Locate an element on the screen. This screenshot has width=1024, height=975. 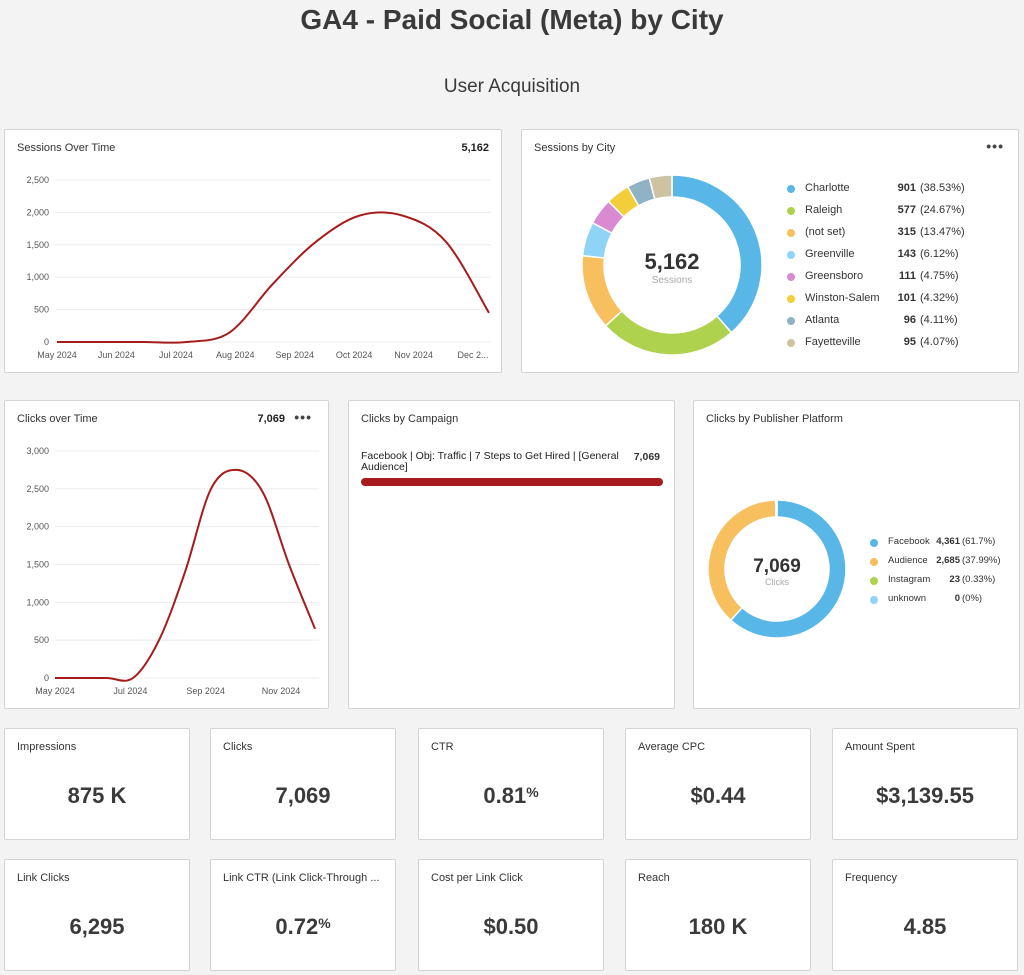
kpi-number: $3,139.55 is located at coordinates (925, 795).